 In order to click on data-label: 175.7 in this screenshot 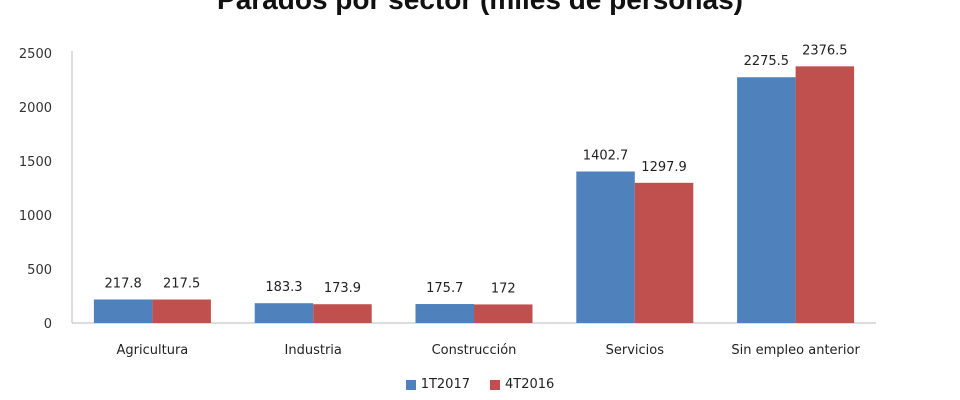, I will do `click(444, 288)`.